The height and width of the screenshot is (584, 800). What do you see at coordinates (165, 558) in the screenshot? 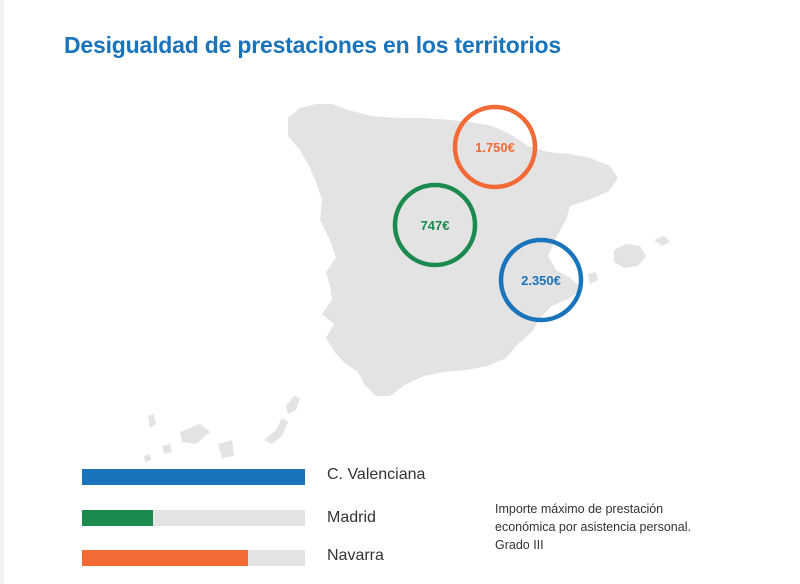
I see `bar-navarra` at bounding box center [165, 558].